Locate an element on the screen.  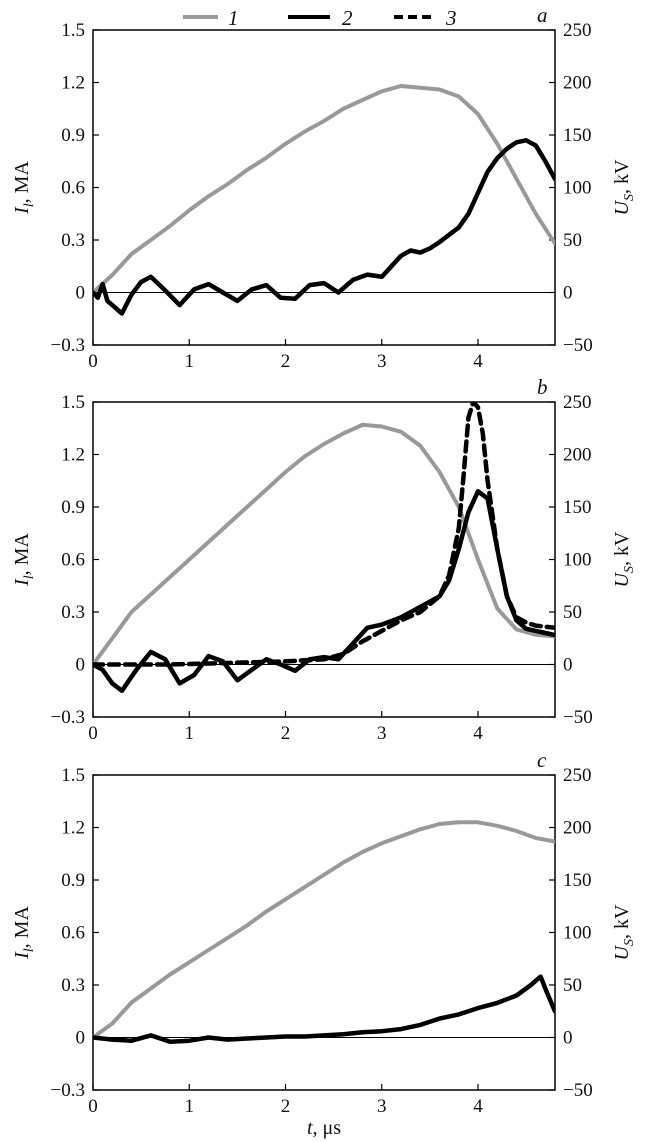
legend-label: 1 is located at coordinates (233, 18).